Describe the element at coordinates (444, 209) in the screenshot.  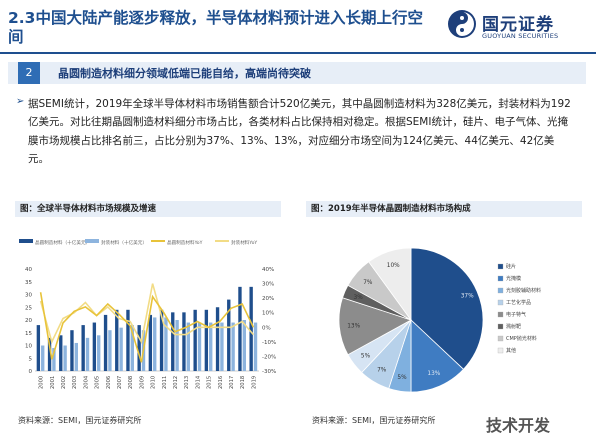
I see `right-chart-title: 图：2019年半导体晶圆制造材料市场构成` at that location.